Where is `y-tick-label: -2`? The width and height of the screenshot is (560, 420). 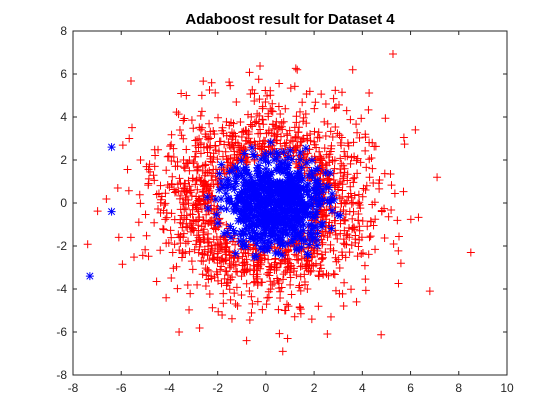
y-tick-label: -2 is located at coordinates (61, 246).